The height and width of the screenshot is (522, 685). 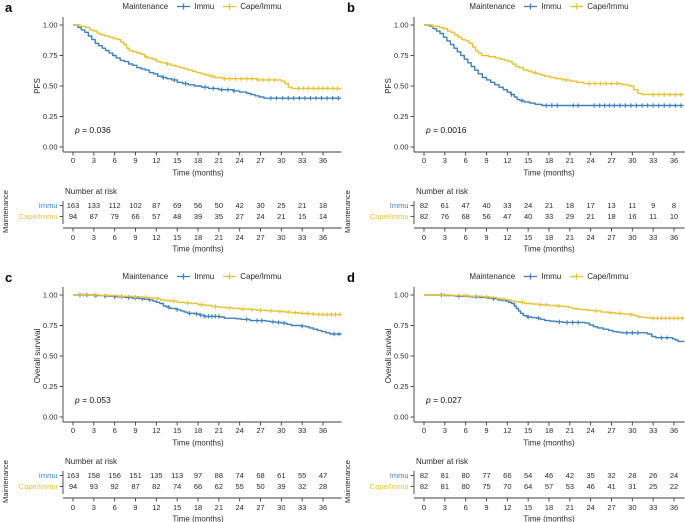 I want to click on risk-value: 8, so click(x=674, y=205).